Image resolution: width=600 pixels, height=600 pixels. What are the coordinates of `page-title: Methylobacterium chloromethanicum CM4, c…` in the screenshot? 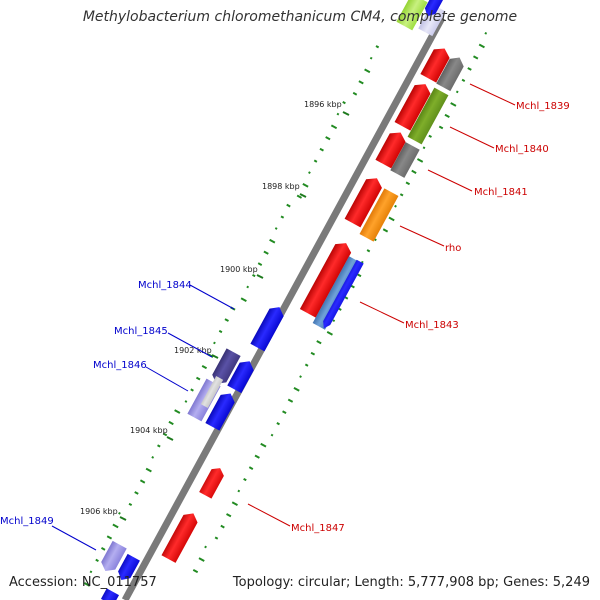 It's located at (300, 17).